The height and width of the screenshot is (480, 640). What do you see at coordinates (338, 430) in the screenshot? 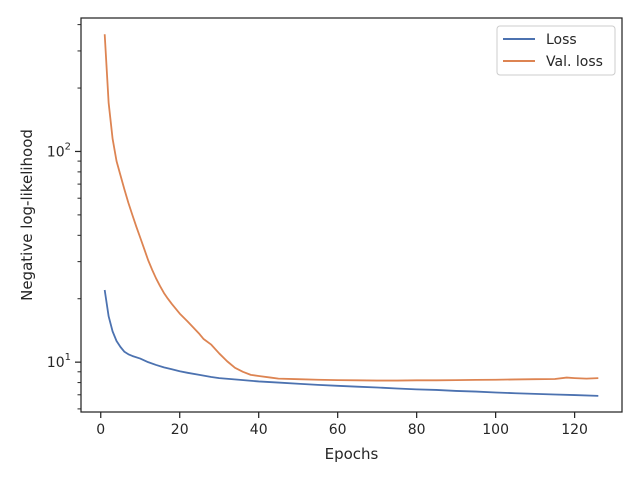
I see `x-tick-label: 60` at bounding box center [338, 430].